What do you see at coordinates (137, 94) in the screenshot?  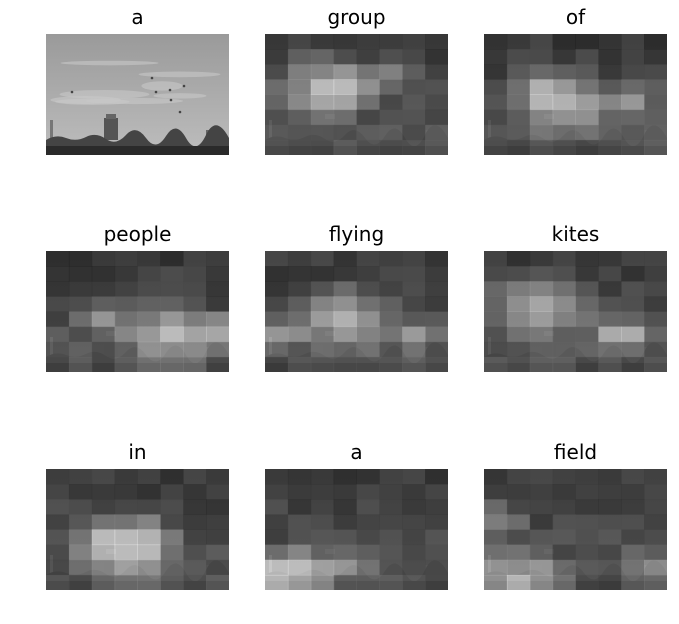 I see `original-photo` at bounding box center [137, 94].